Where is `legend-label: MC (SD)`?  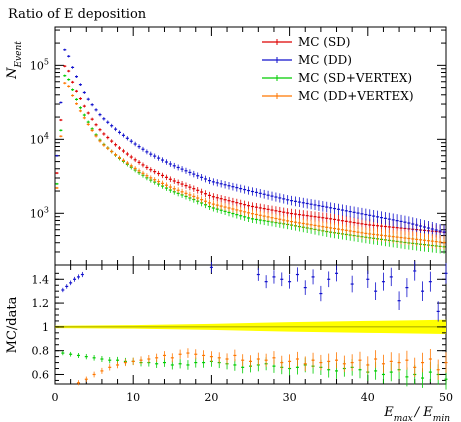
legend-label: MC (SD) is located at coordinates (324, 42).